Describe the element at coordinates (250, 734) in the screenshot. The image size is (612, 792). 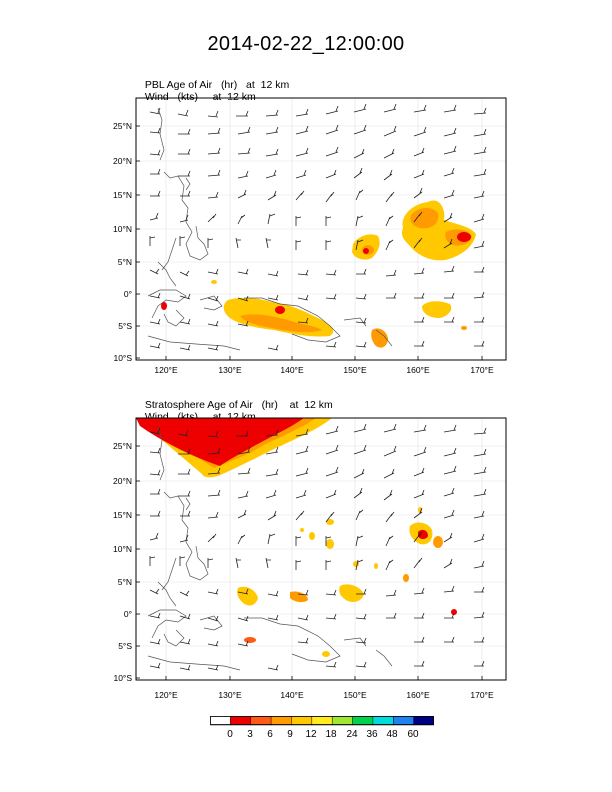
I see `colorbar-label: 3` at that location.